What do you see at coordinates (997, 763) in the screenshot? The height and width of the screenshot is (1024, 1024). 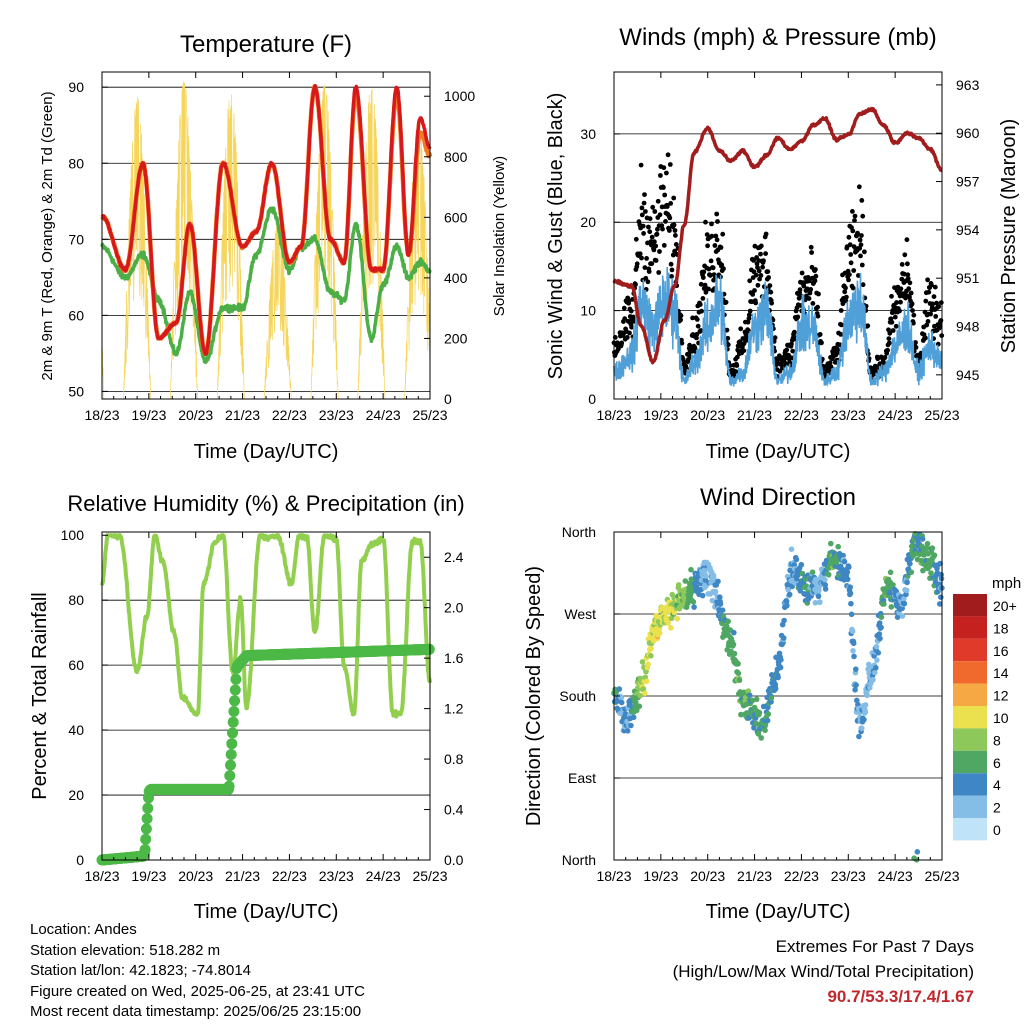 I see `colorbar-label: 6` at bounding box center [997, 763].